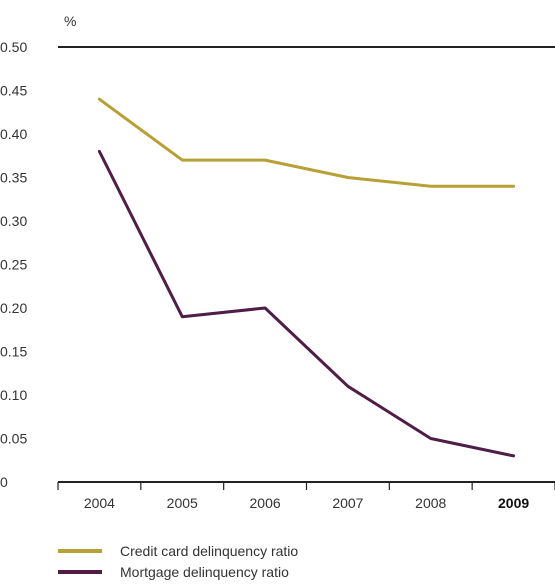  Describe the element at coordinates (13, 91) in the screenshot. I see `y-tick-label: 0.45` at that location.